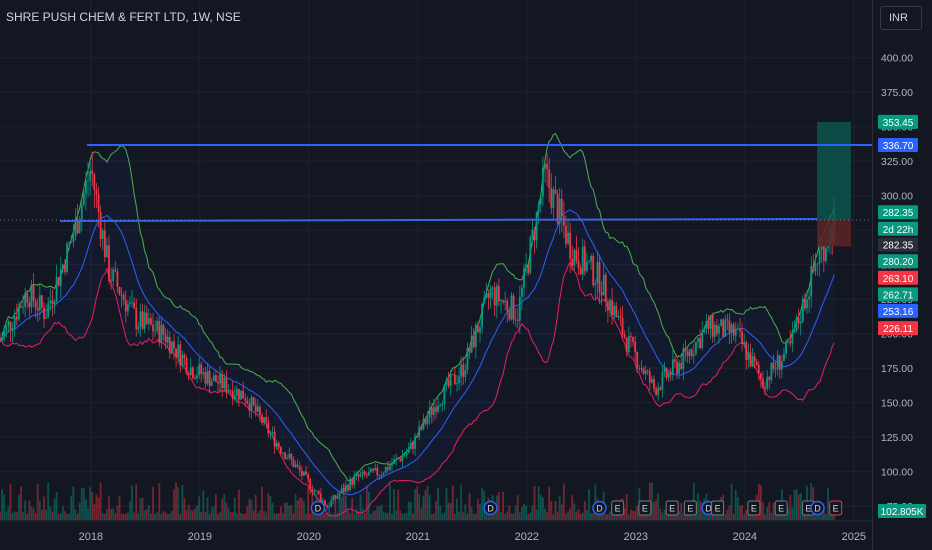  Describe the element at coordinates (897, 404) in the screenshot. I see `price-axis-label: 150.00` at that location.